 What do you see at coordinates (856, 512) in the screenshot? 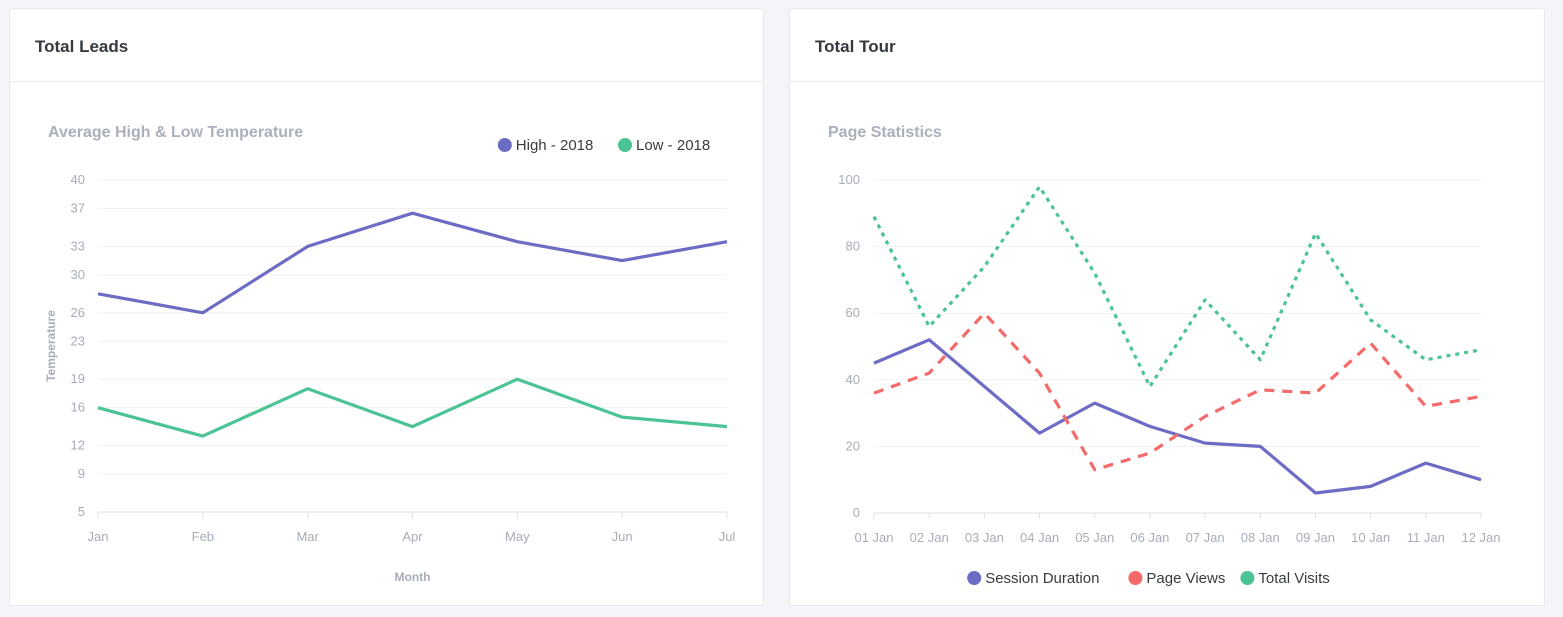
I see `y-tick-label: 0` at bounding box center [856, 512].